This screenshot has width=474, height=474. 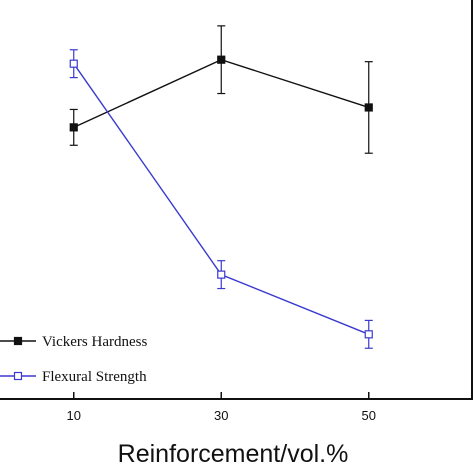 I want to click on x-axis-ticks: 10 30 50, so click(x=221, y=407).